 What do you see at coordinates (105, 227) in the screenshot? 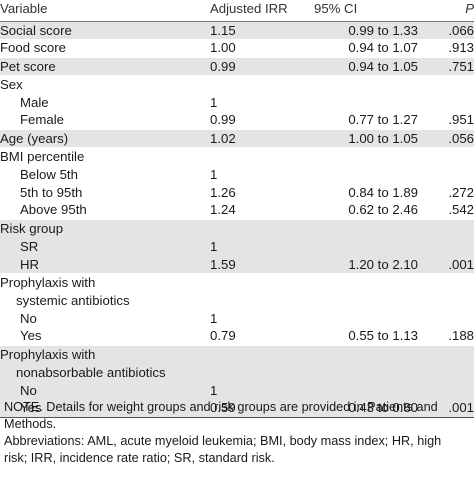
I see `row-label: Risk group` at bounding box center [105, 227].